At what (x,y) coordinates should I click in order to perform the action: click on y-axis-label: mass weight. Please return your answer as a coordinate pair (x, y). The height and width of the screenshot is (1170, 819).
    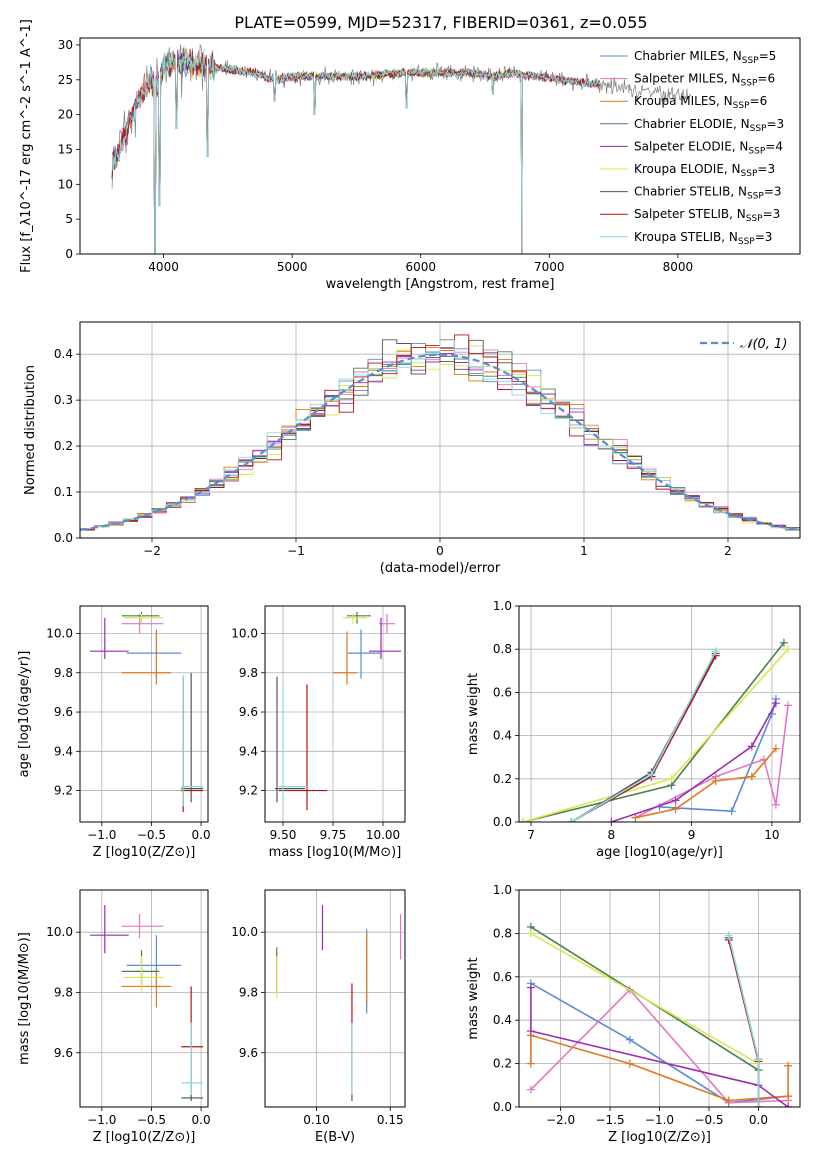
    Looking at the image, I should click on (473, 714).